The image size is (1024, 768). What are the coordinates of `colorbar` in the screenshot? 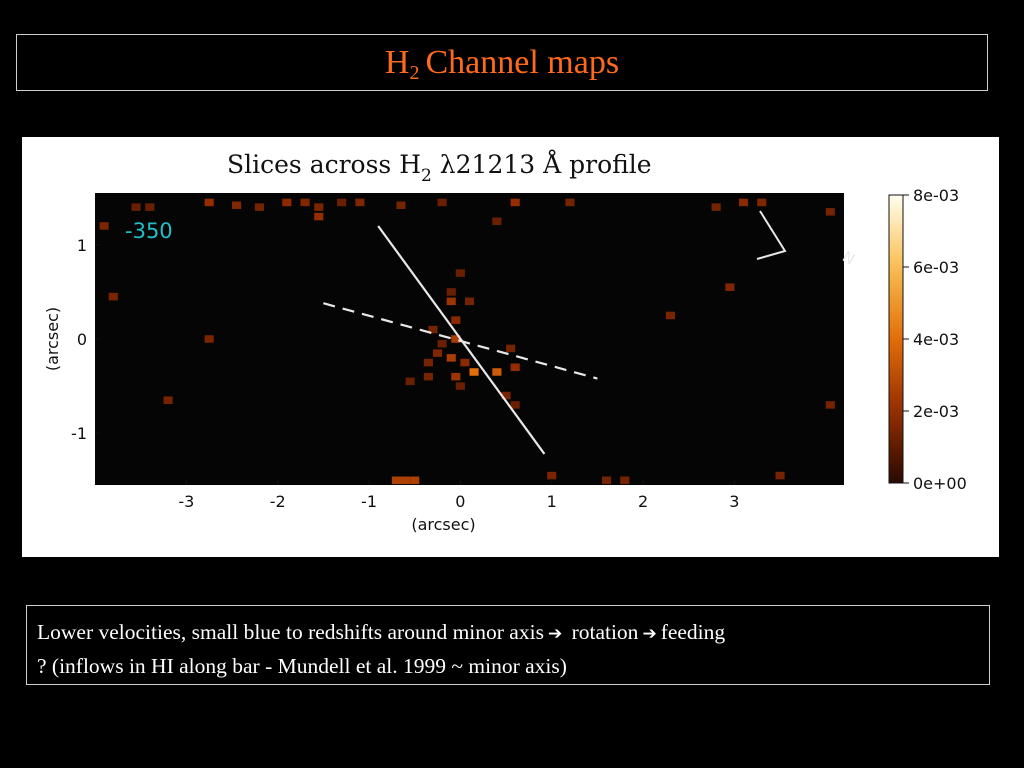 It's located at (896, 339).